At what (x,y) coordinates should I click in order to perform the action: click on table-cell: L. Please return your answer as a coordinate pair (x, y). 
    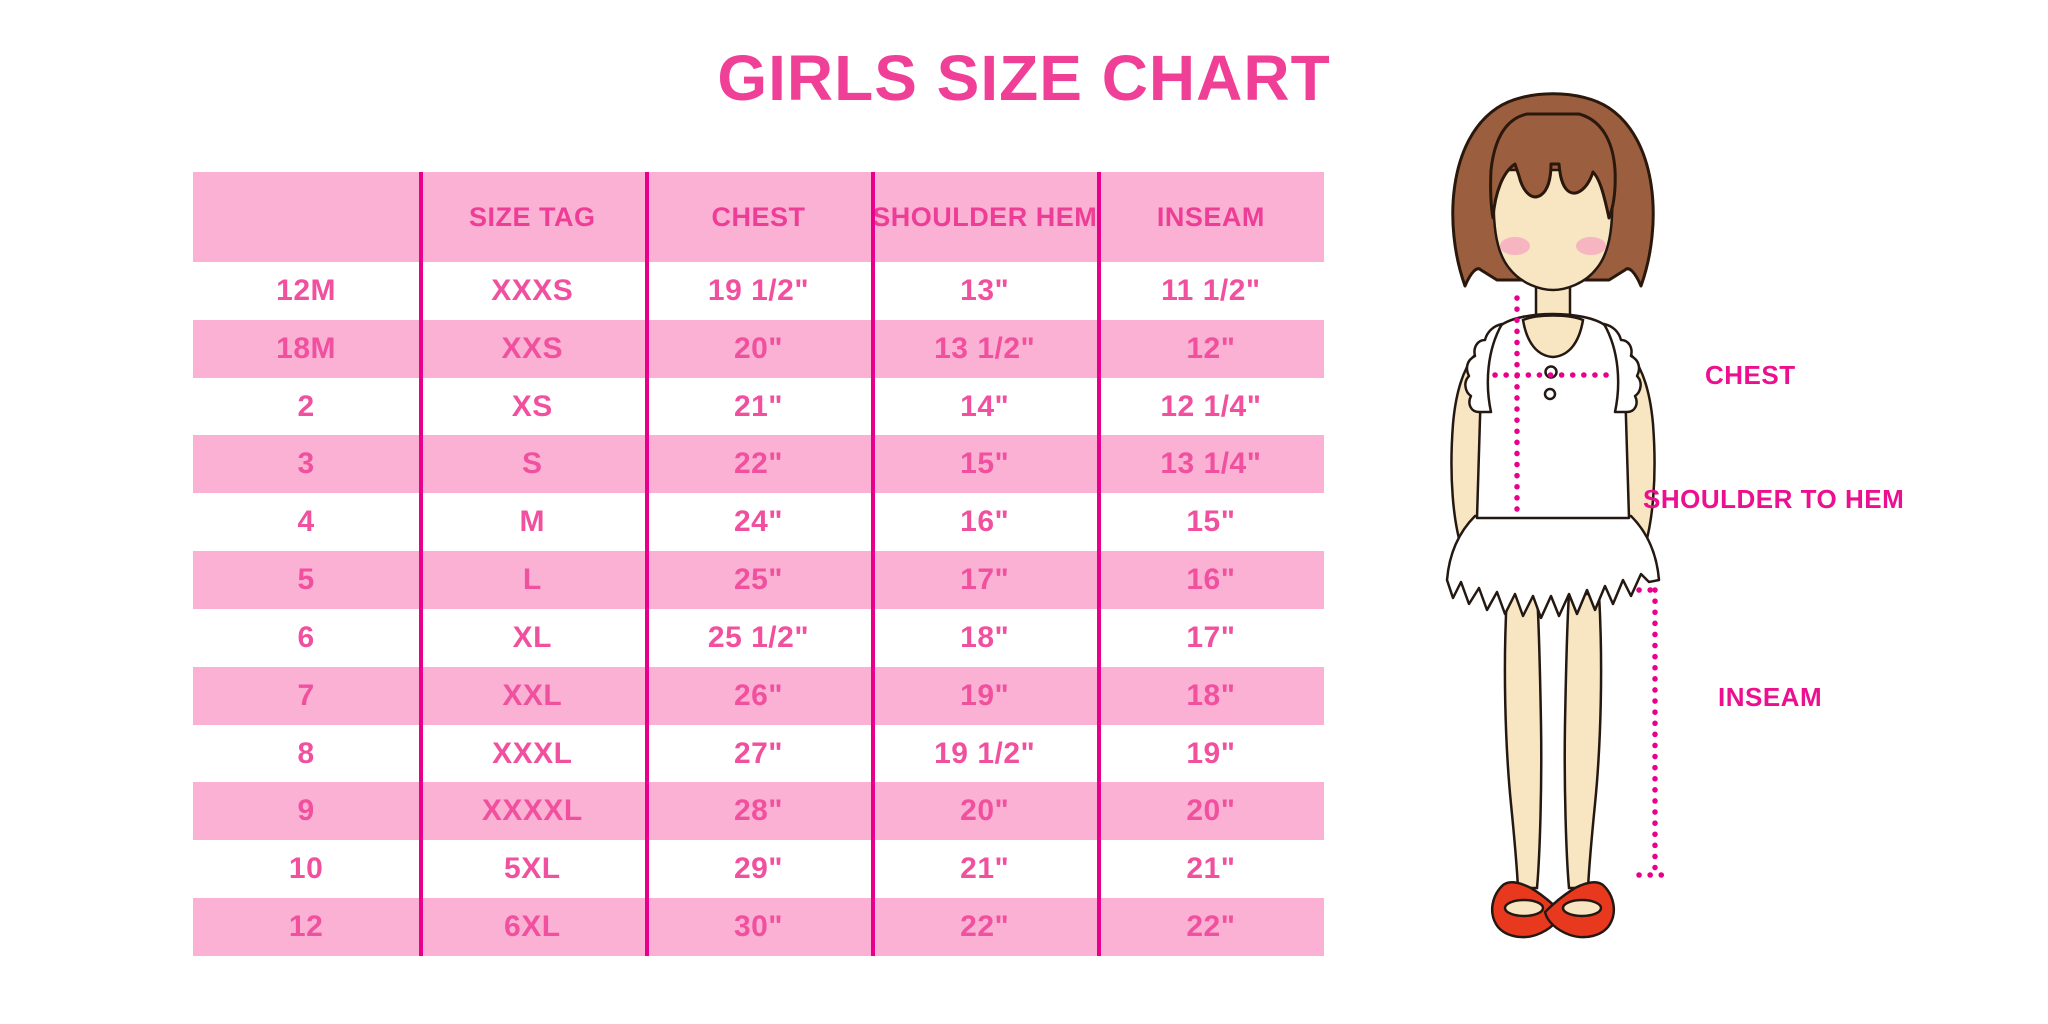
    Looking at the image, I should click on (532, 580).